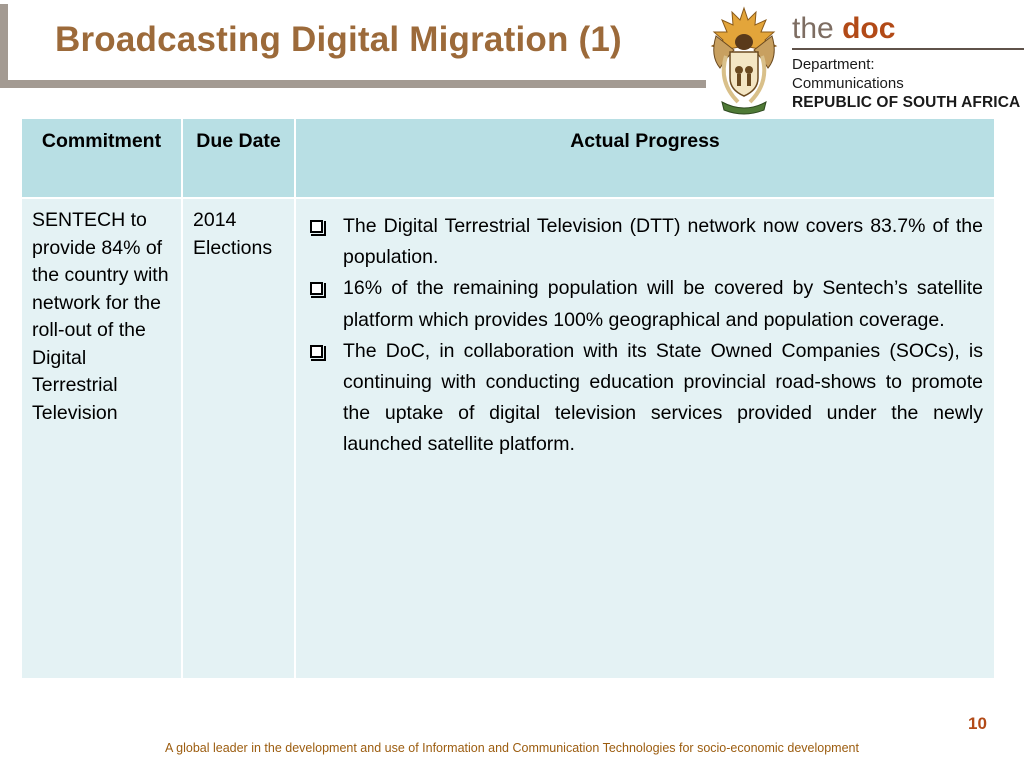 The height and width of the screenshot is (768, 1024). What do you see at coordinates (848, 83) in the screenshot?
I see `department-name: Communications` at bounding box center [848, 83].